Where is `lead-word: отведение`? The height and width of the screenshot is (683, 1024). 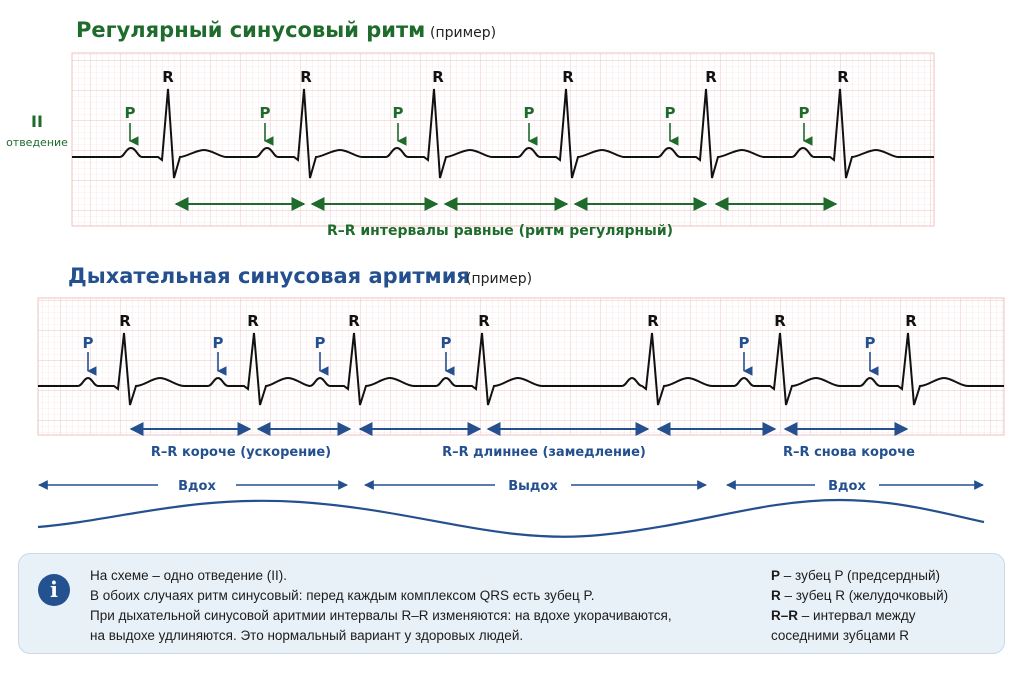 lead-word: отведение is located at coordinates (37, 142).